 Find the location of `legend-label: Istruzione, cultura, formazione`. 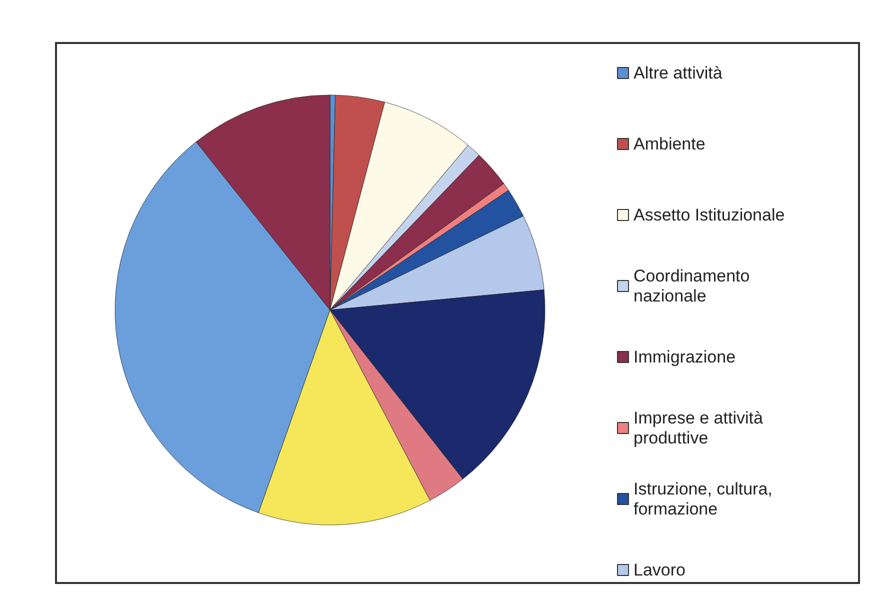

legend-label: Istruzione, cultura, formazione is located at coordinates (706, 499).